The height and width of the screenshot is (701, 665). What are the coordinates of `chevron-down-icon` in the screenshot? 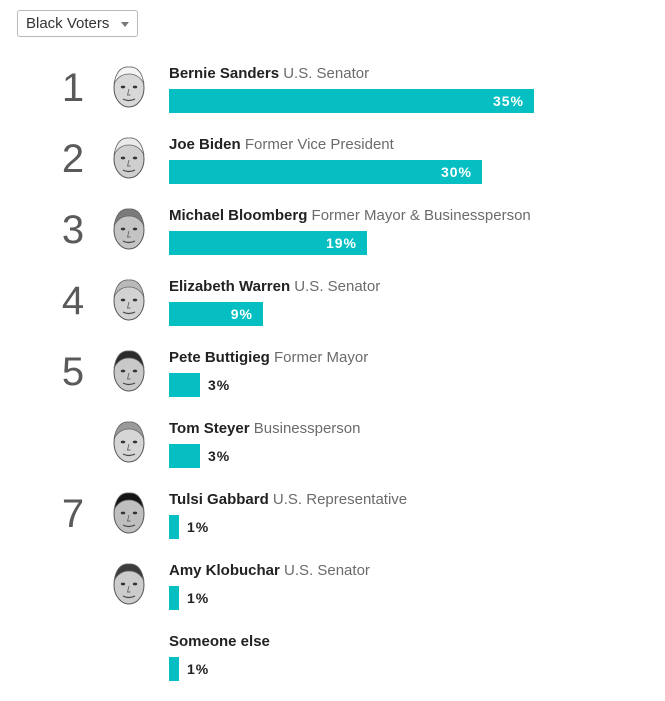 It's located at (125, 24).